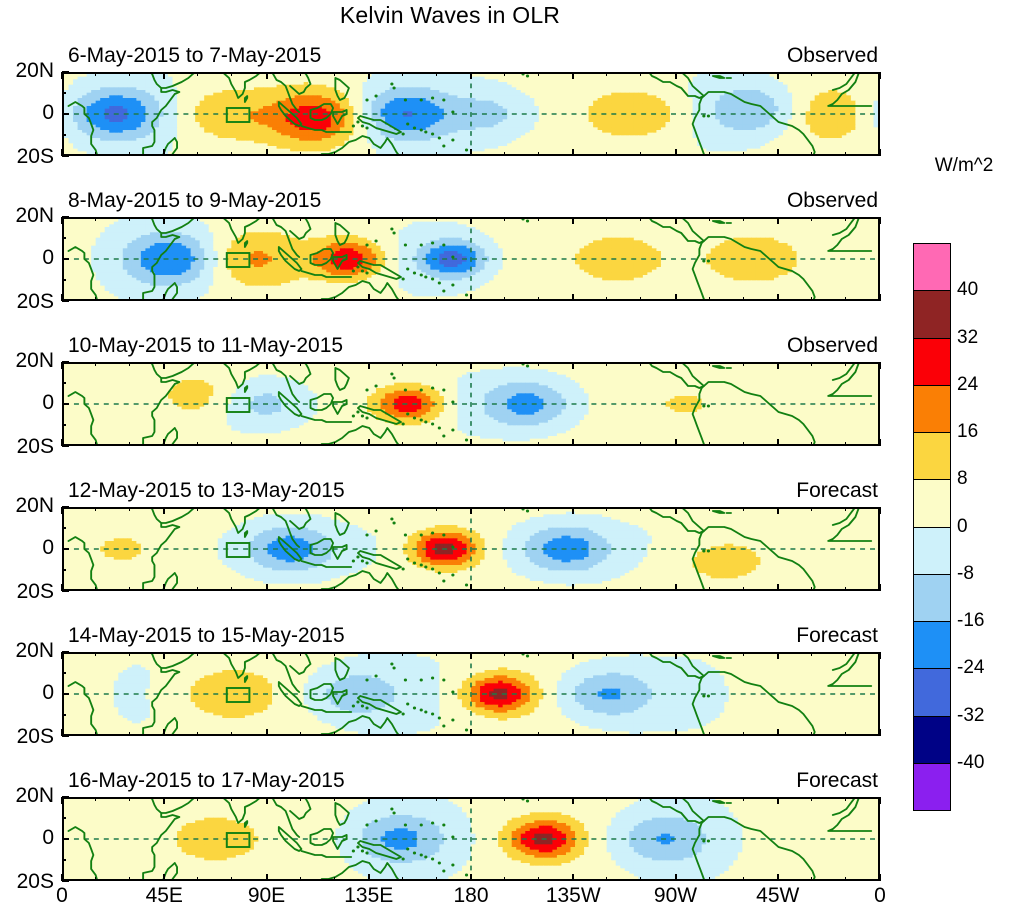 The height and width of the screenshot is (920, 1021). I want to click on panel-header: 8-May-2015 to 9-May-2015 Observed, so click(471, 202).